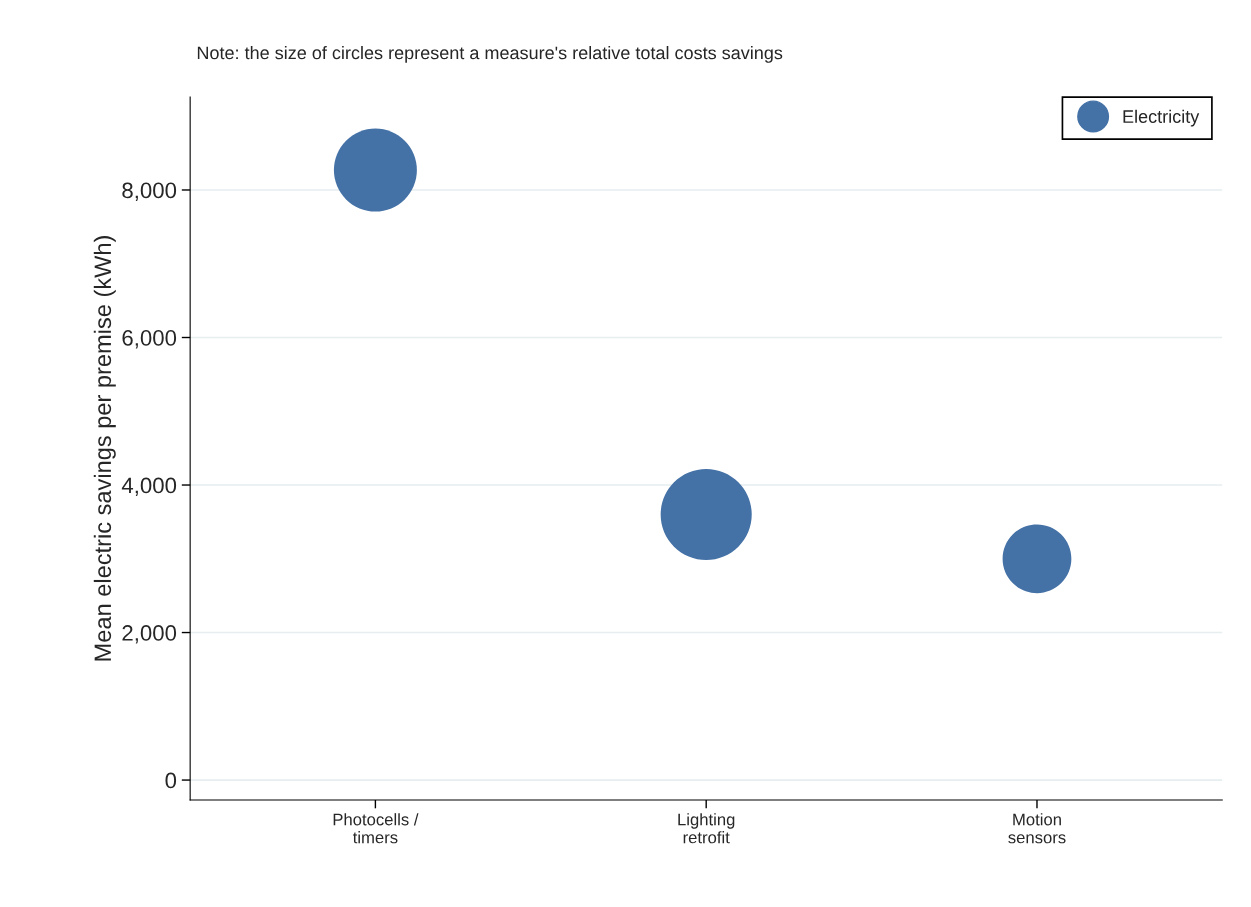 This screenshot has width=1251, height=907. Describe the element at coordinates (149, 339) in the screenshot. I see `y-tick-label: 6,000` at that location.